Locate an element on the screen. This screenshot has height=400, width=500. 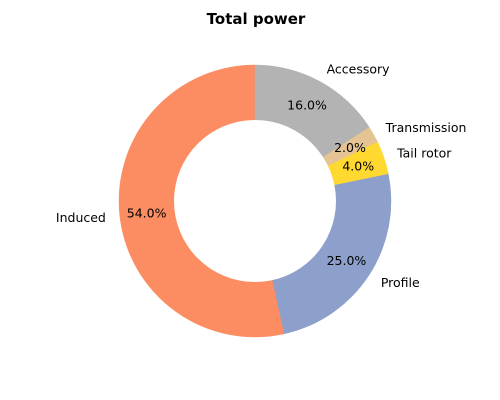
category-label-tail-rotor: Tail rotor is located at coordinates (424, 152).